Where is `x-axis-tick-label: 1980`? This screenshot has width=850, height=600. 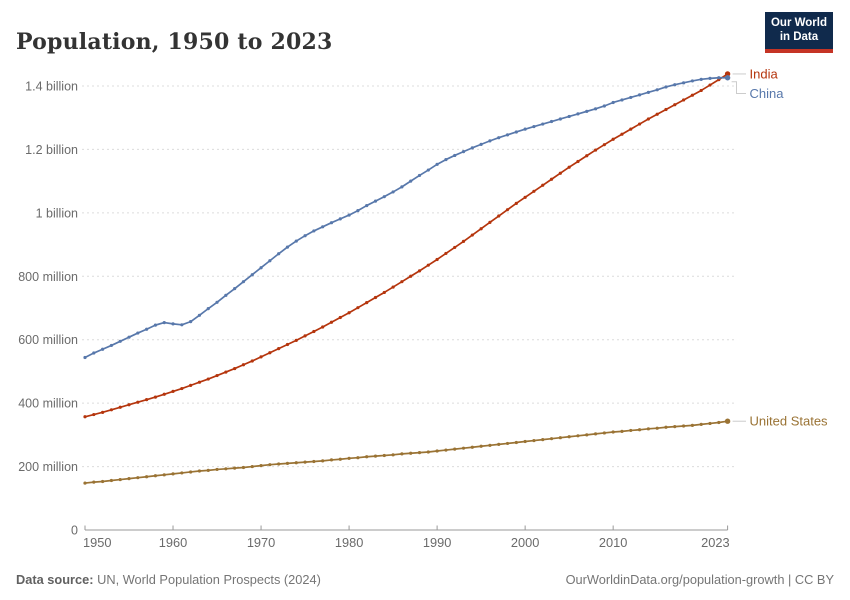
x-axis-tick-label: 1980 is located at coordinates (349, 542).